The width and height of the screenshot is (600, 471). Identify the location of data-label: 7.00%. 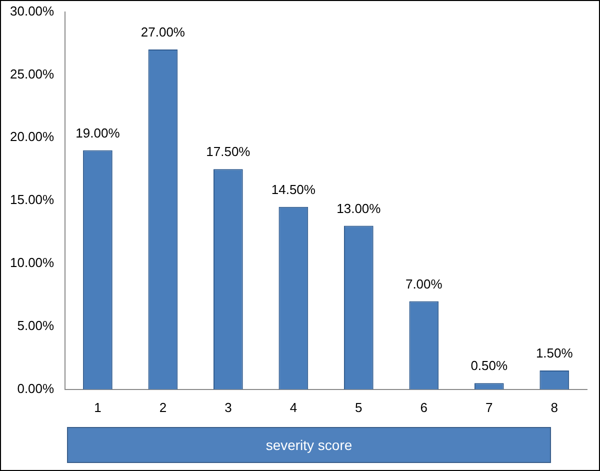
(424, 284).